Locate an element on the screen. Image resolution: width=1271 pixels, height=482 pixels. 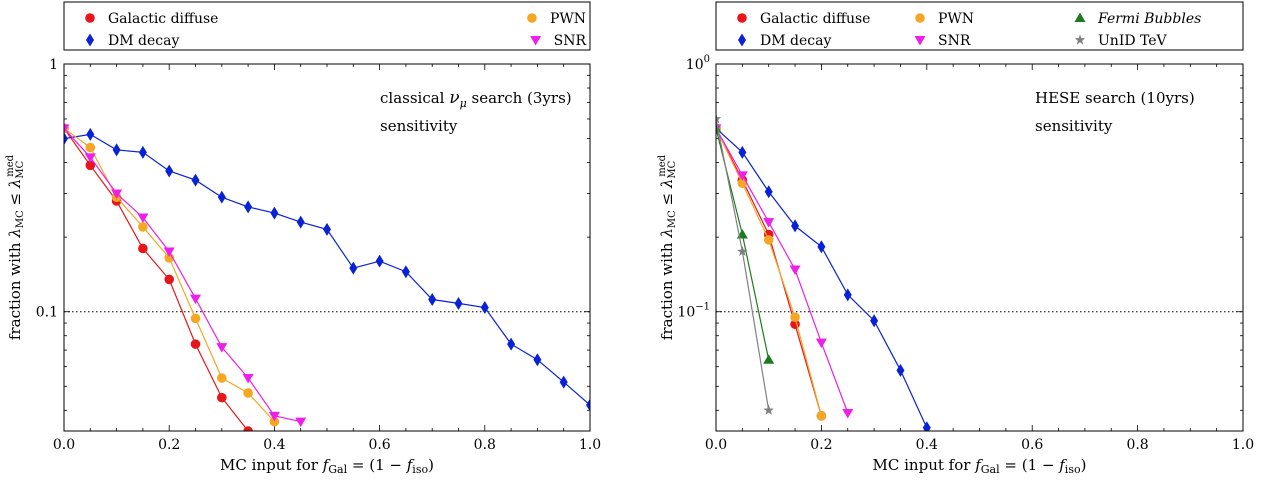
legend-label: Fermi Bubbles is located at coordinates (1149, 19).